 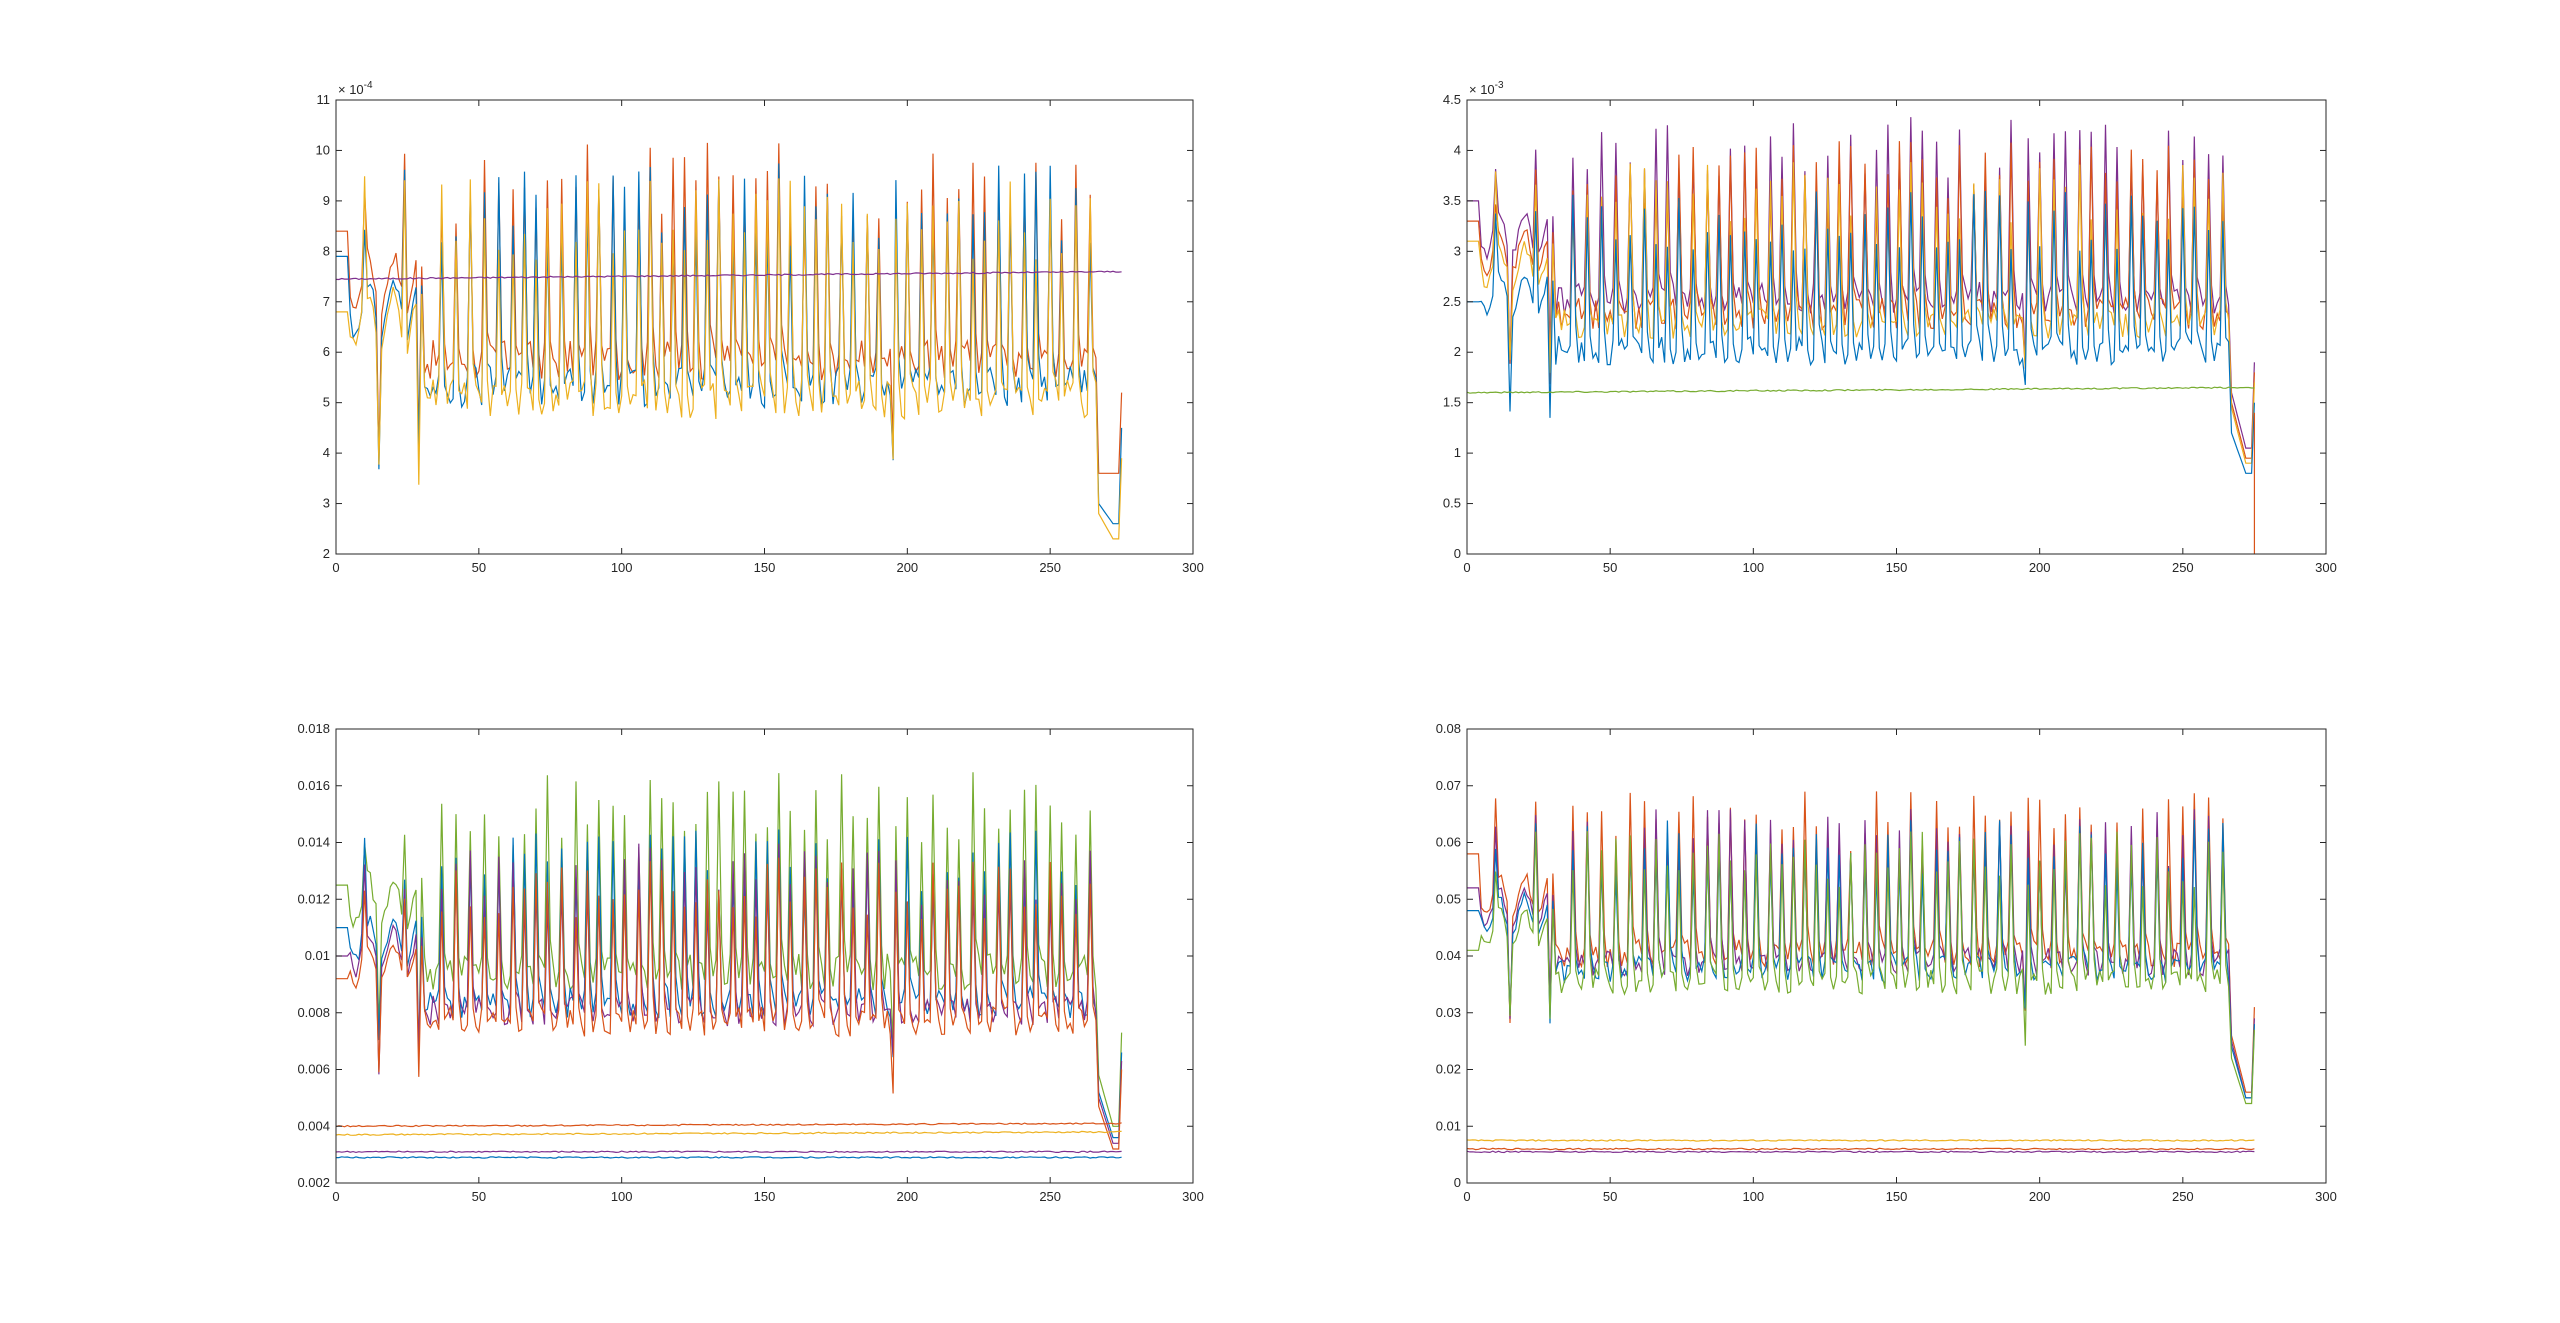 I want to click on y-tick-label: 0.016, so click(x=313, y=785).